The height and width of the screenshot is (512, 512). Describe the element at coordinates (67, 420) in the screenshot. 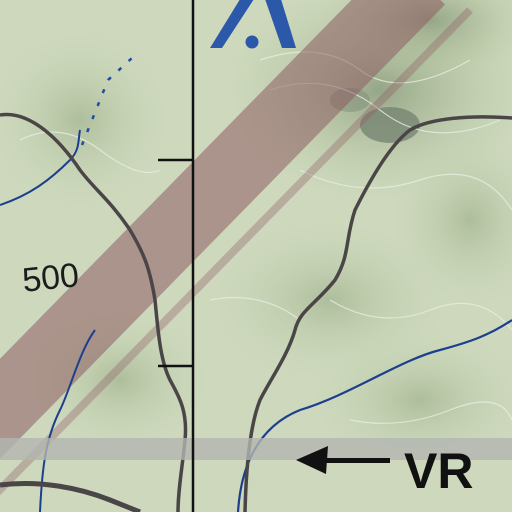

I see `stream-southwest` at that location.